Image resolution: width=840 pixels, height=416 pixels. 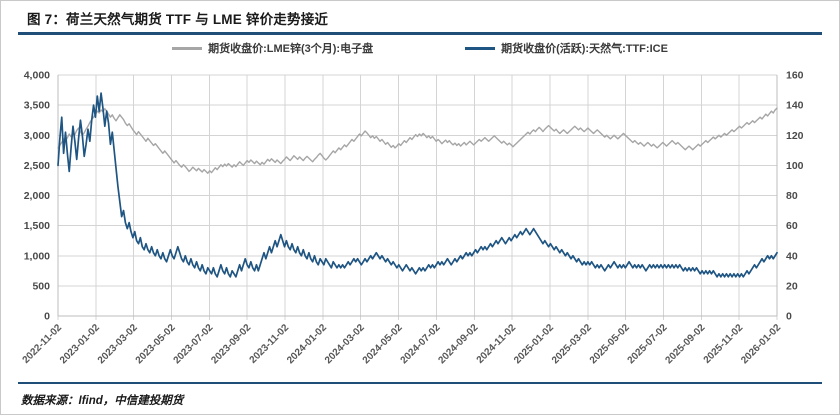 What do you see at coordinates (156, 344) in the screenshot?
I see `x-tick-label: 2023-05-02` at bounding box center [156, 344].